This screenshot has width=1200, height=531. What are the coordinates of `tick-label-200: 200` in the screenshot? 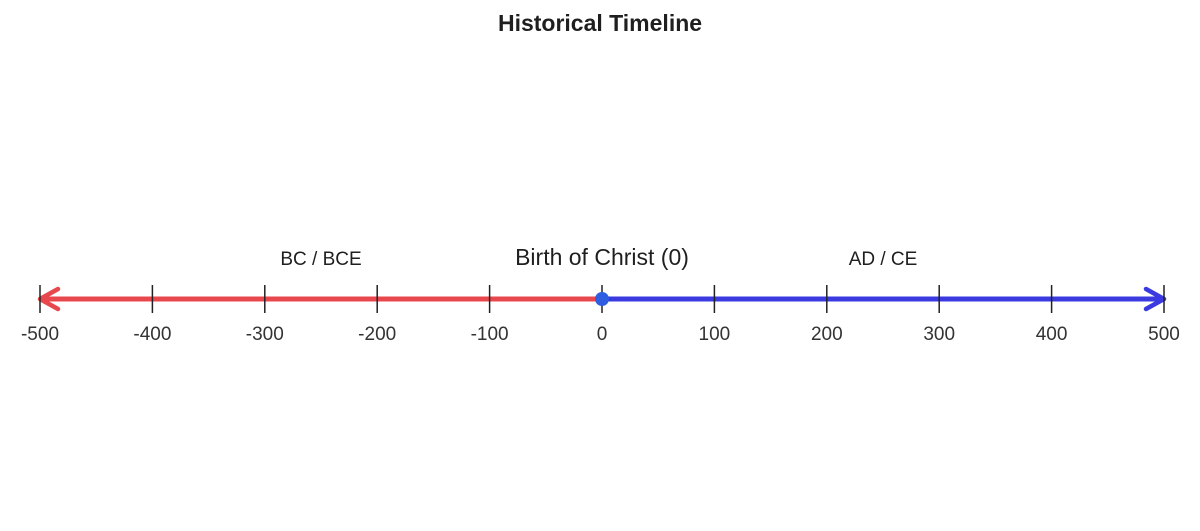 It's located at (827, 334).